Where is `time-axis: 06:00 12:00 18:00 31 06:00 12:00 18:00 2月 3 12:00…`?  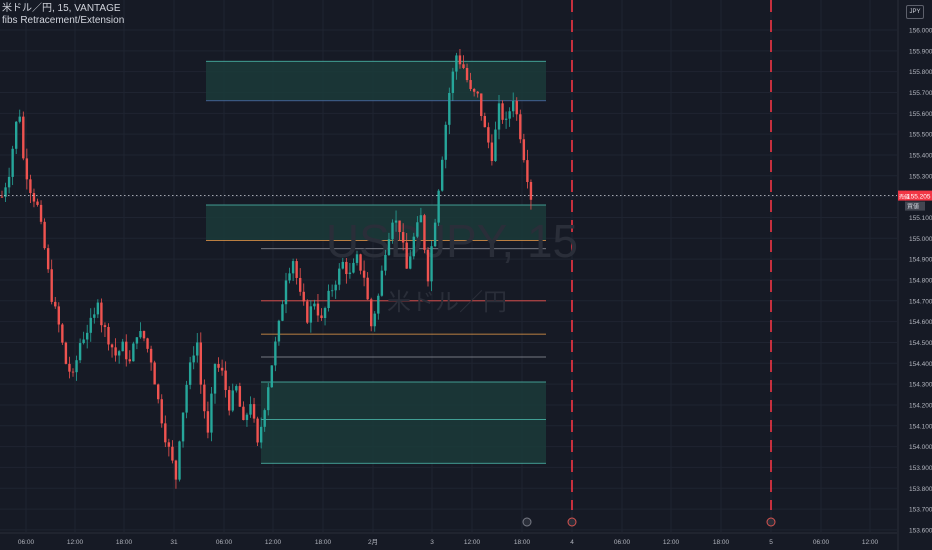
time-axis: 06:00 12:00 18:00 31 06:00 12:00 18:00 2月 3 12:00… is located at coordinates (448, 539).